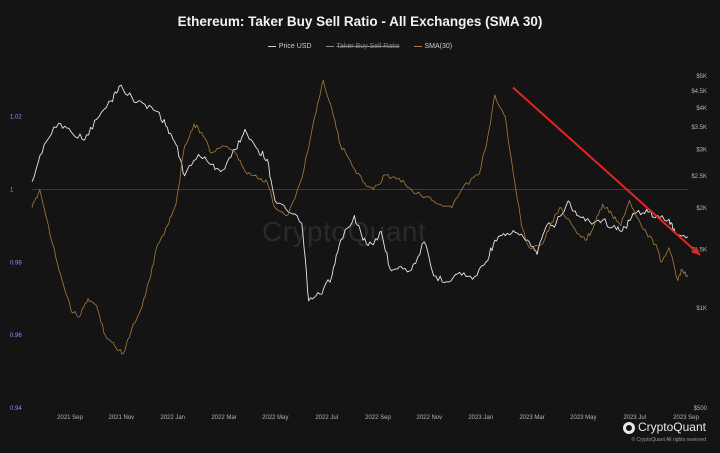 The image size is (720, 453). I want to click on left-axis-tick-label: 1.02, so click(16, 118).